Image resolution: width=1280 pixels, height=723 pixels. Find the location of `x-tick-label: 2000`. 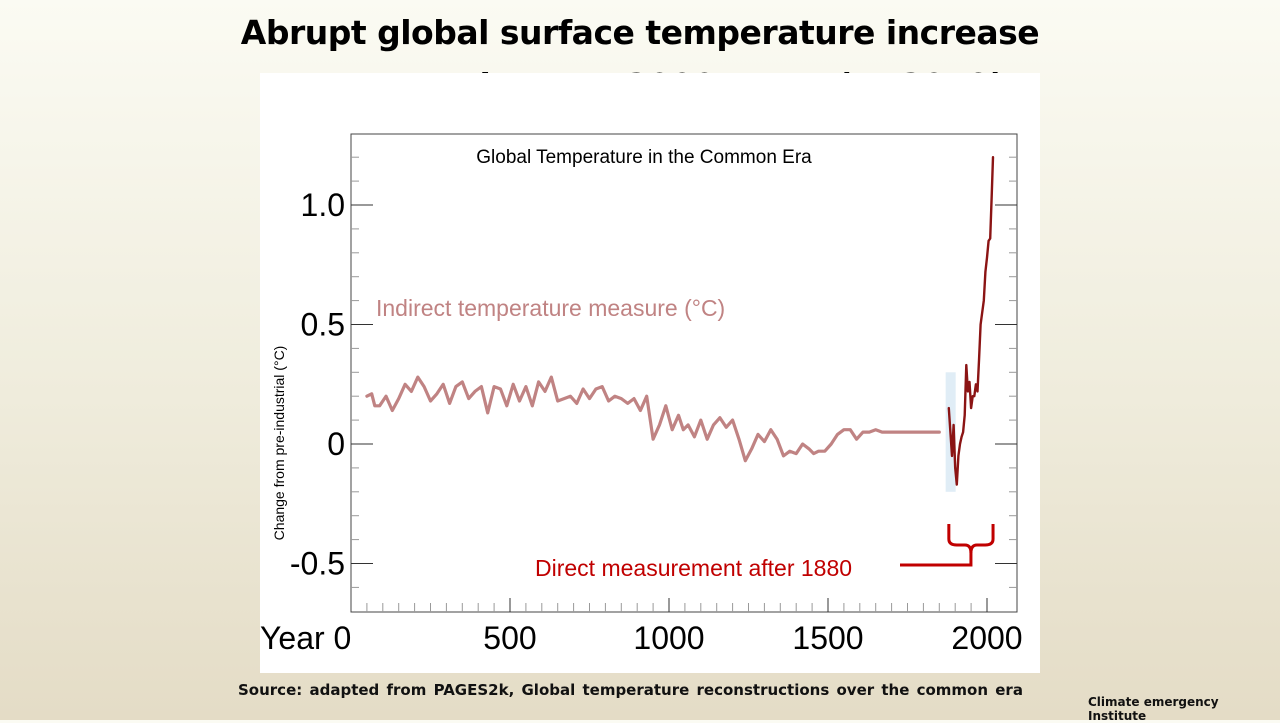

x-tick-label: 2000 is located at coordinates (986, 638).